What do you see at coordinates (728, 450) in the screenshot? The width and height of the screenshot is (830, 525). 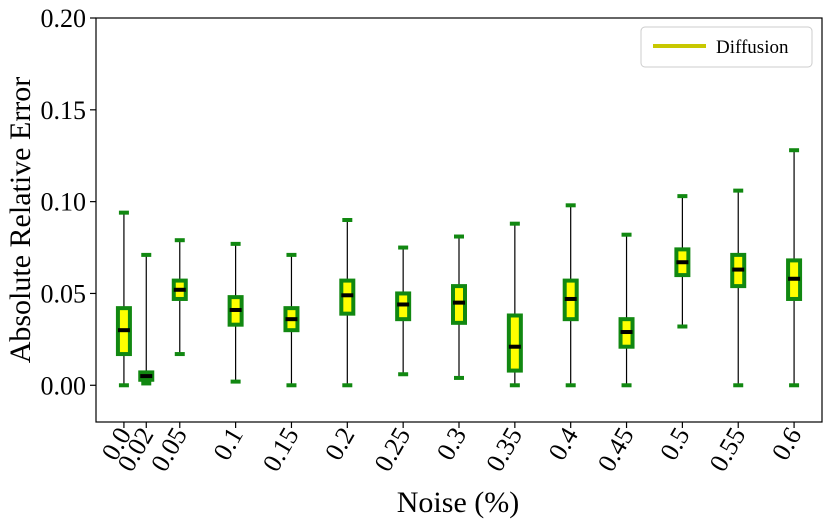 I see `x-tick-label: 0.55` at bounding box center [728, 450].